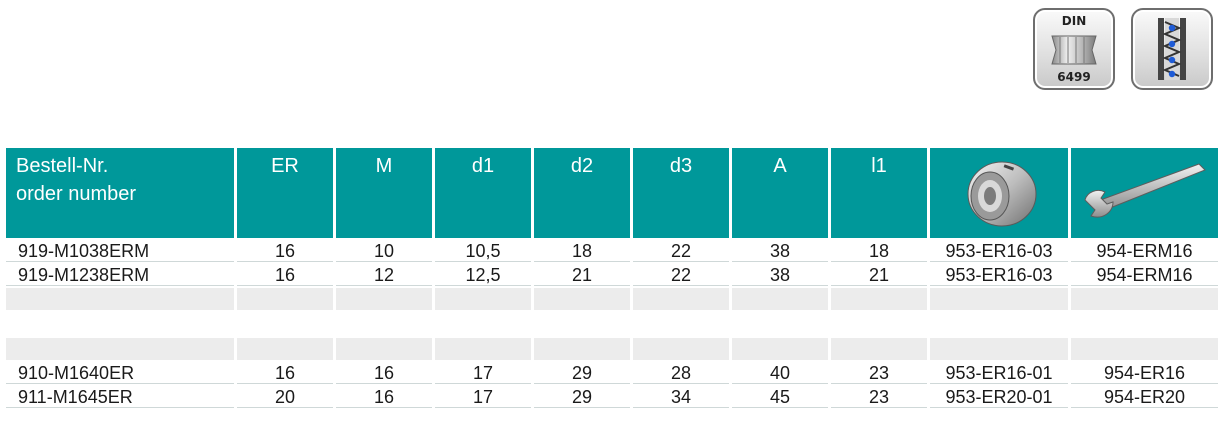 The image size is (1222, 430). What do you see at coordinates (1074, 21) in the screenshot?
I see `din-label: DIN` at bounding box center [1074, 21].